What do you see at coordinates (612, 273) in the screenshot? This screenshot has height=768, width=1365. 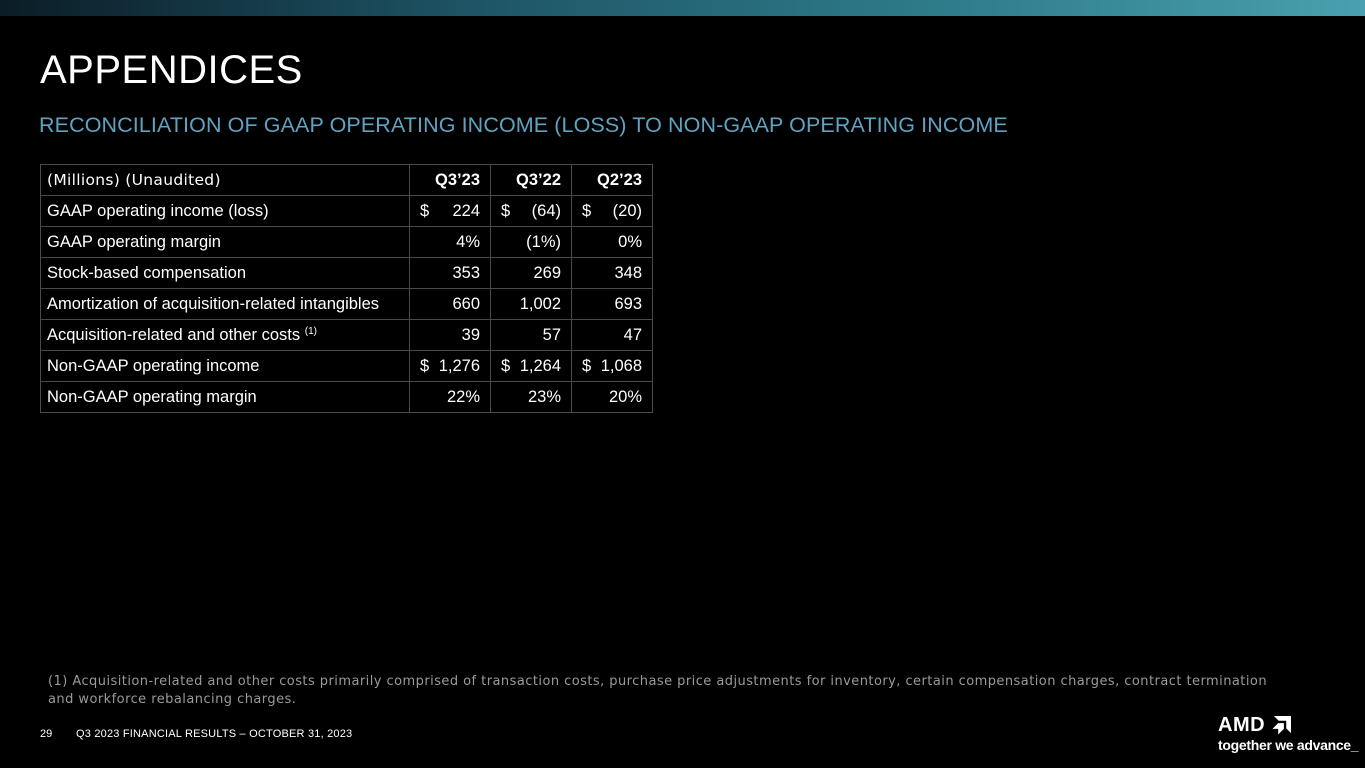 I see `table-cell: 348` at bounding box center [612, 273].